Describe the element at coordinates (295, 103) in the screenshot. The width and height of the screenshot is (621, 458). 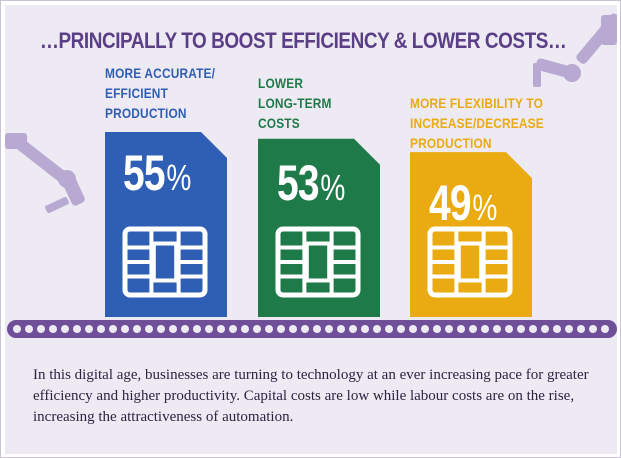
I see `category-label-2: LOWER LONG-TERM COSTS` at that location.